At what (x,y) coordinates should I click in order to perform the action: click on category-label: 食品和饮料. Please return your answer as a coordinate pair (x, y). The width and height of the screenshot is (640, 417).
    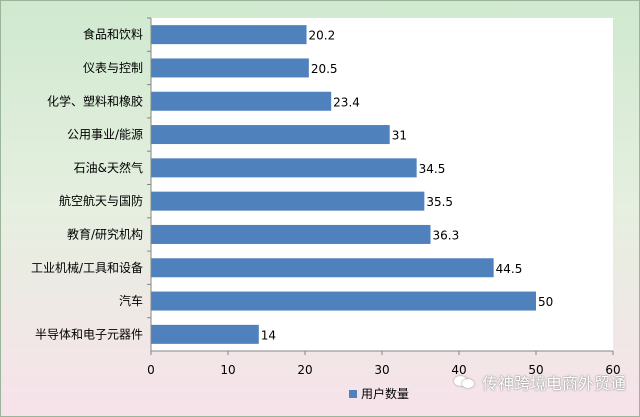
    Looking at the image, I should click on (113, 34).